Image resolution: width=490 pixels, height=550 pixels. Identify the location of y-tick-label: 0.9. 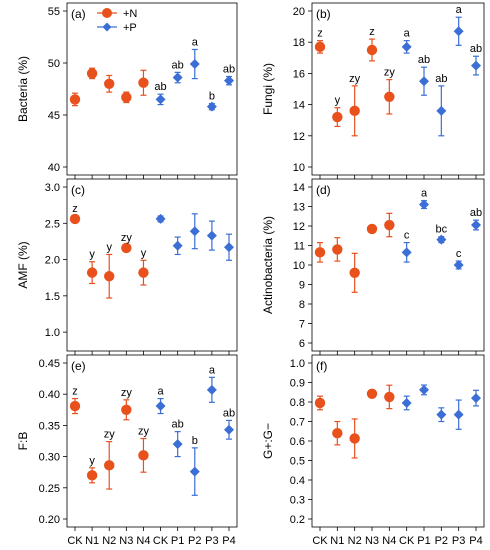
(297, 384).